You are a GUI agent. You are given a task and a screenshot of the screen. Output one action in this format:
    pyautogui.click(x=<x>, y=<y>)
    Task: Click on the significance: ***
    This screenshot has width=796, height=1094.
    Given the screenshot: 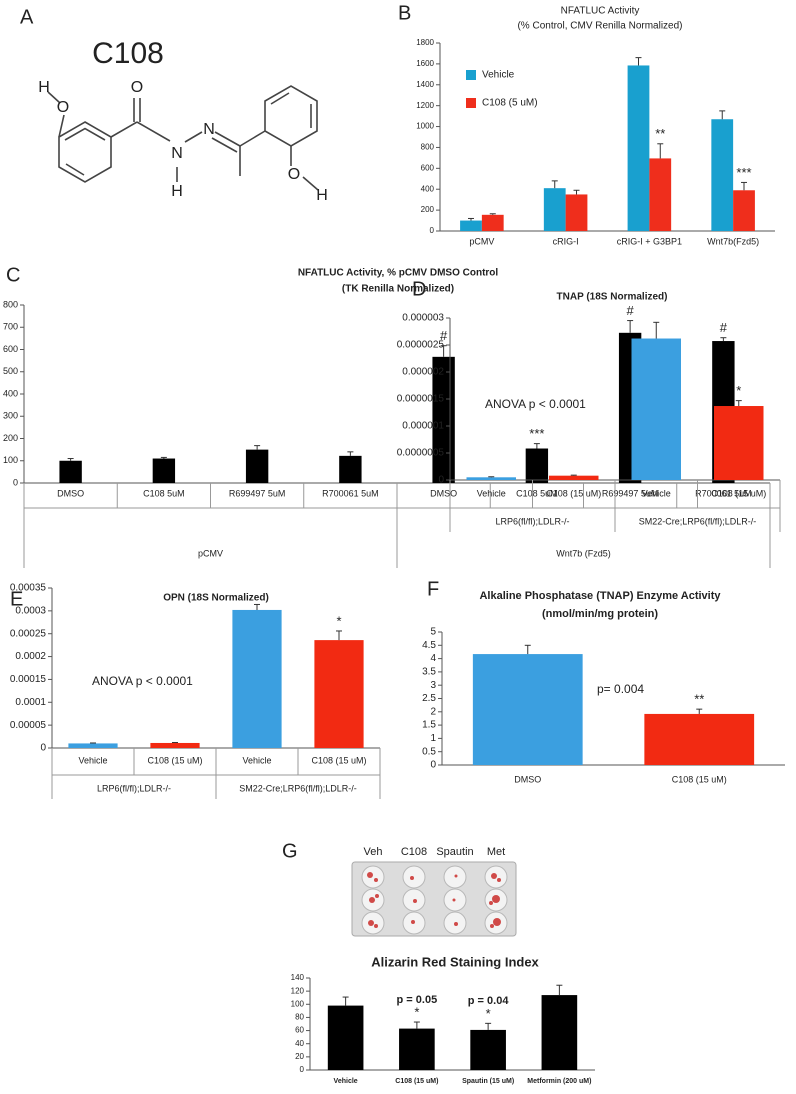 What is the action you would take?
    pyautogui.click(x=743, y=172)
    